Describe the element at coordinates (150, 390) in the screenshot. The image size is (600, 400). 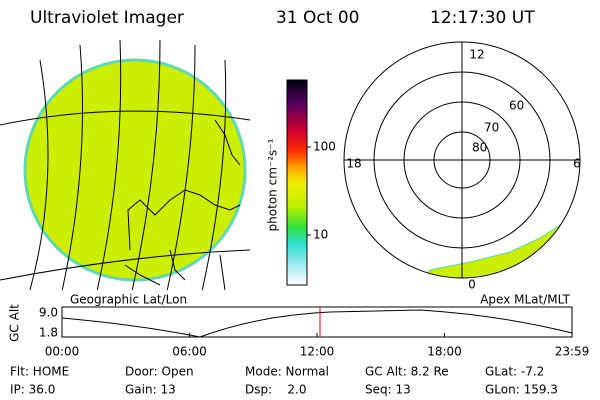
I see `info-field: Gain: 13` at that location.